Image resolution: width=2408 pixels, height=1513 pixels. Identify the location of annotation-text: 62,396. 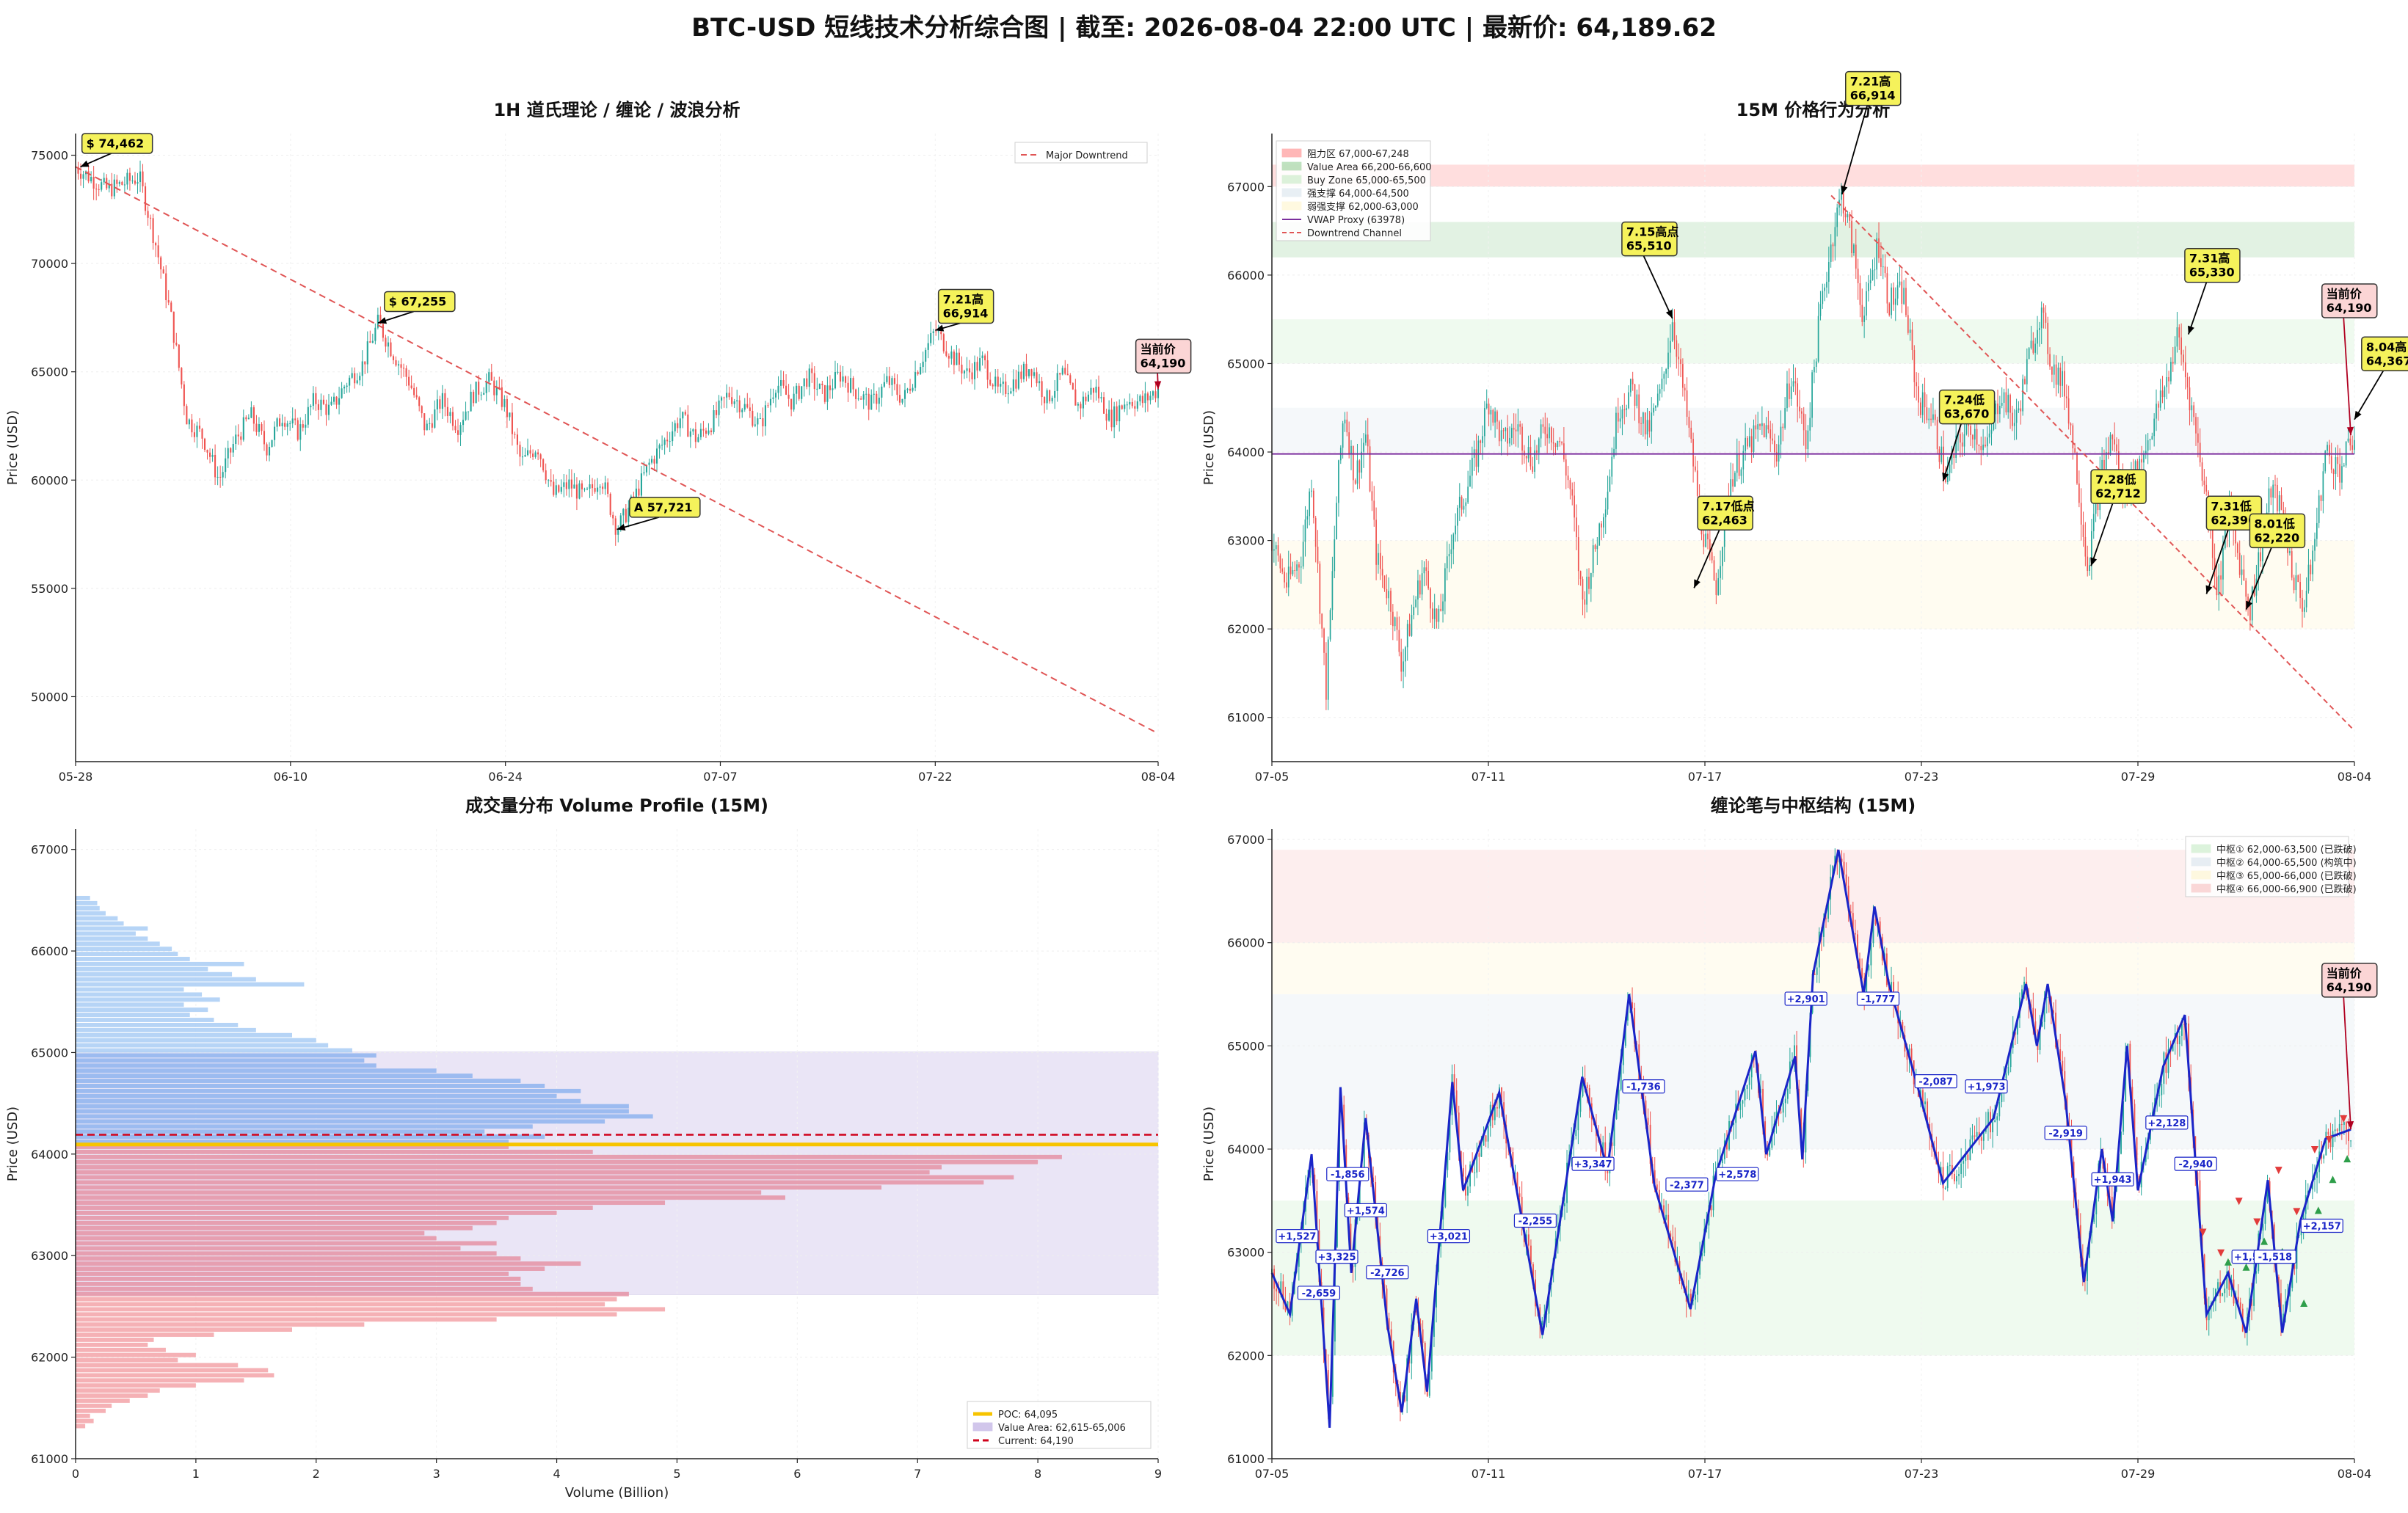
(2233, 520).